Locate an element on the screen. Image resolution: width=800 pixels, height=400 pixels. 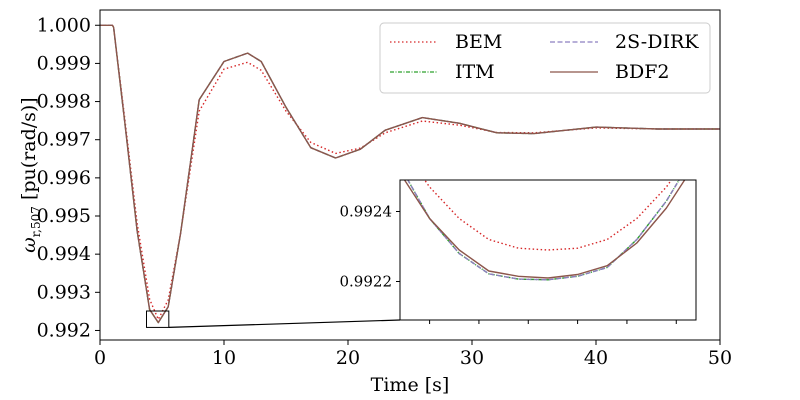
inset-series-group is located at coordinates (544, 230).